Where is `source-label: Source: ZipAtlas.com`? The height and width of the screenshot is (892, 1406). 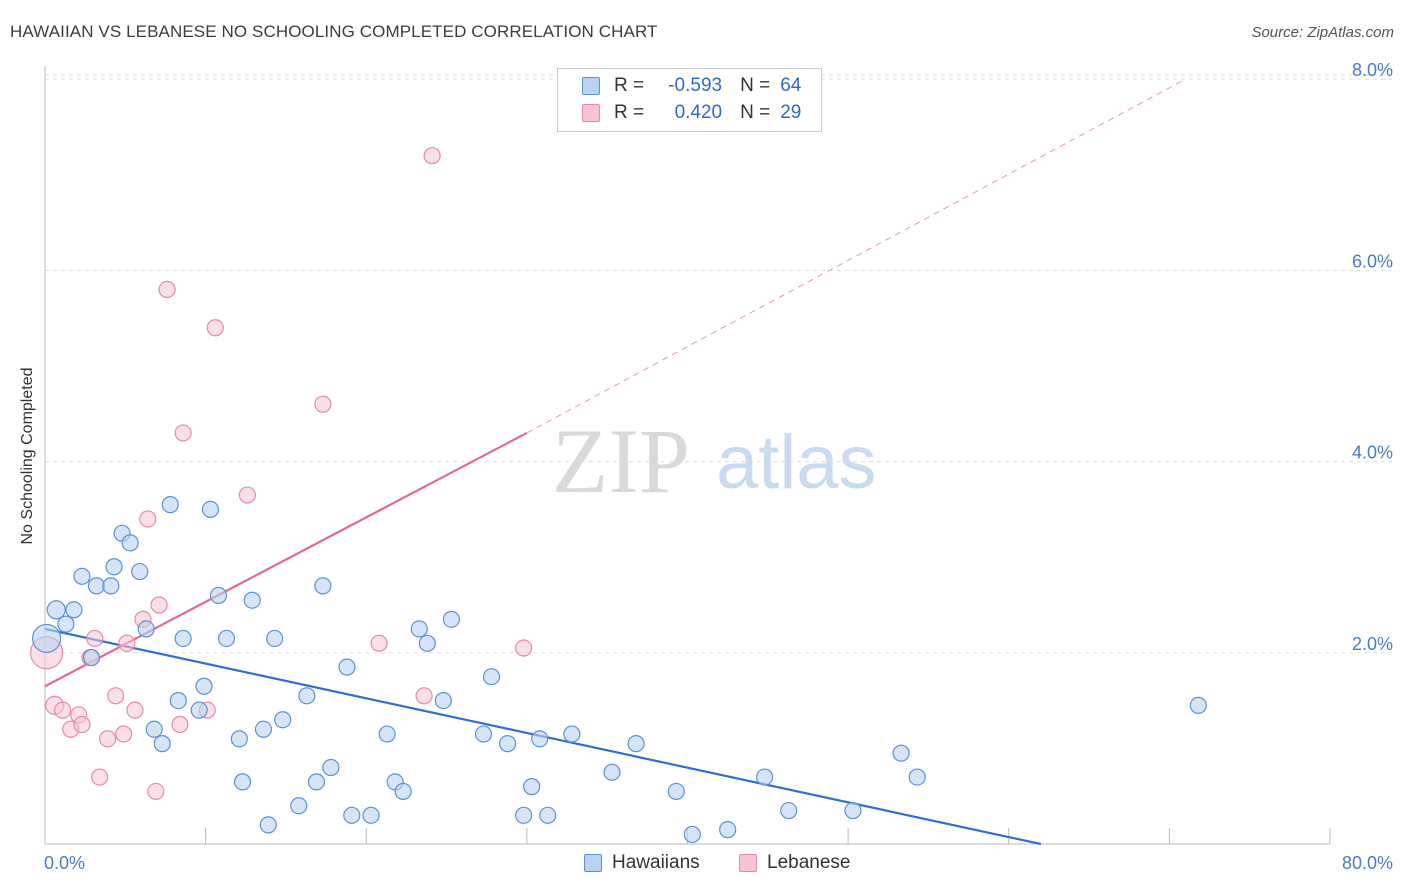
source-label: Source: ZipAtlas.com is located at coordinates (1322, 32).